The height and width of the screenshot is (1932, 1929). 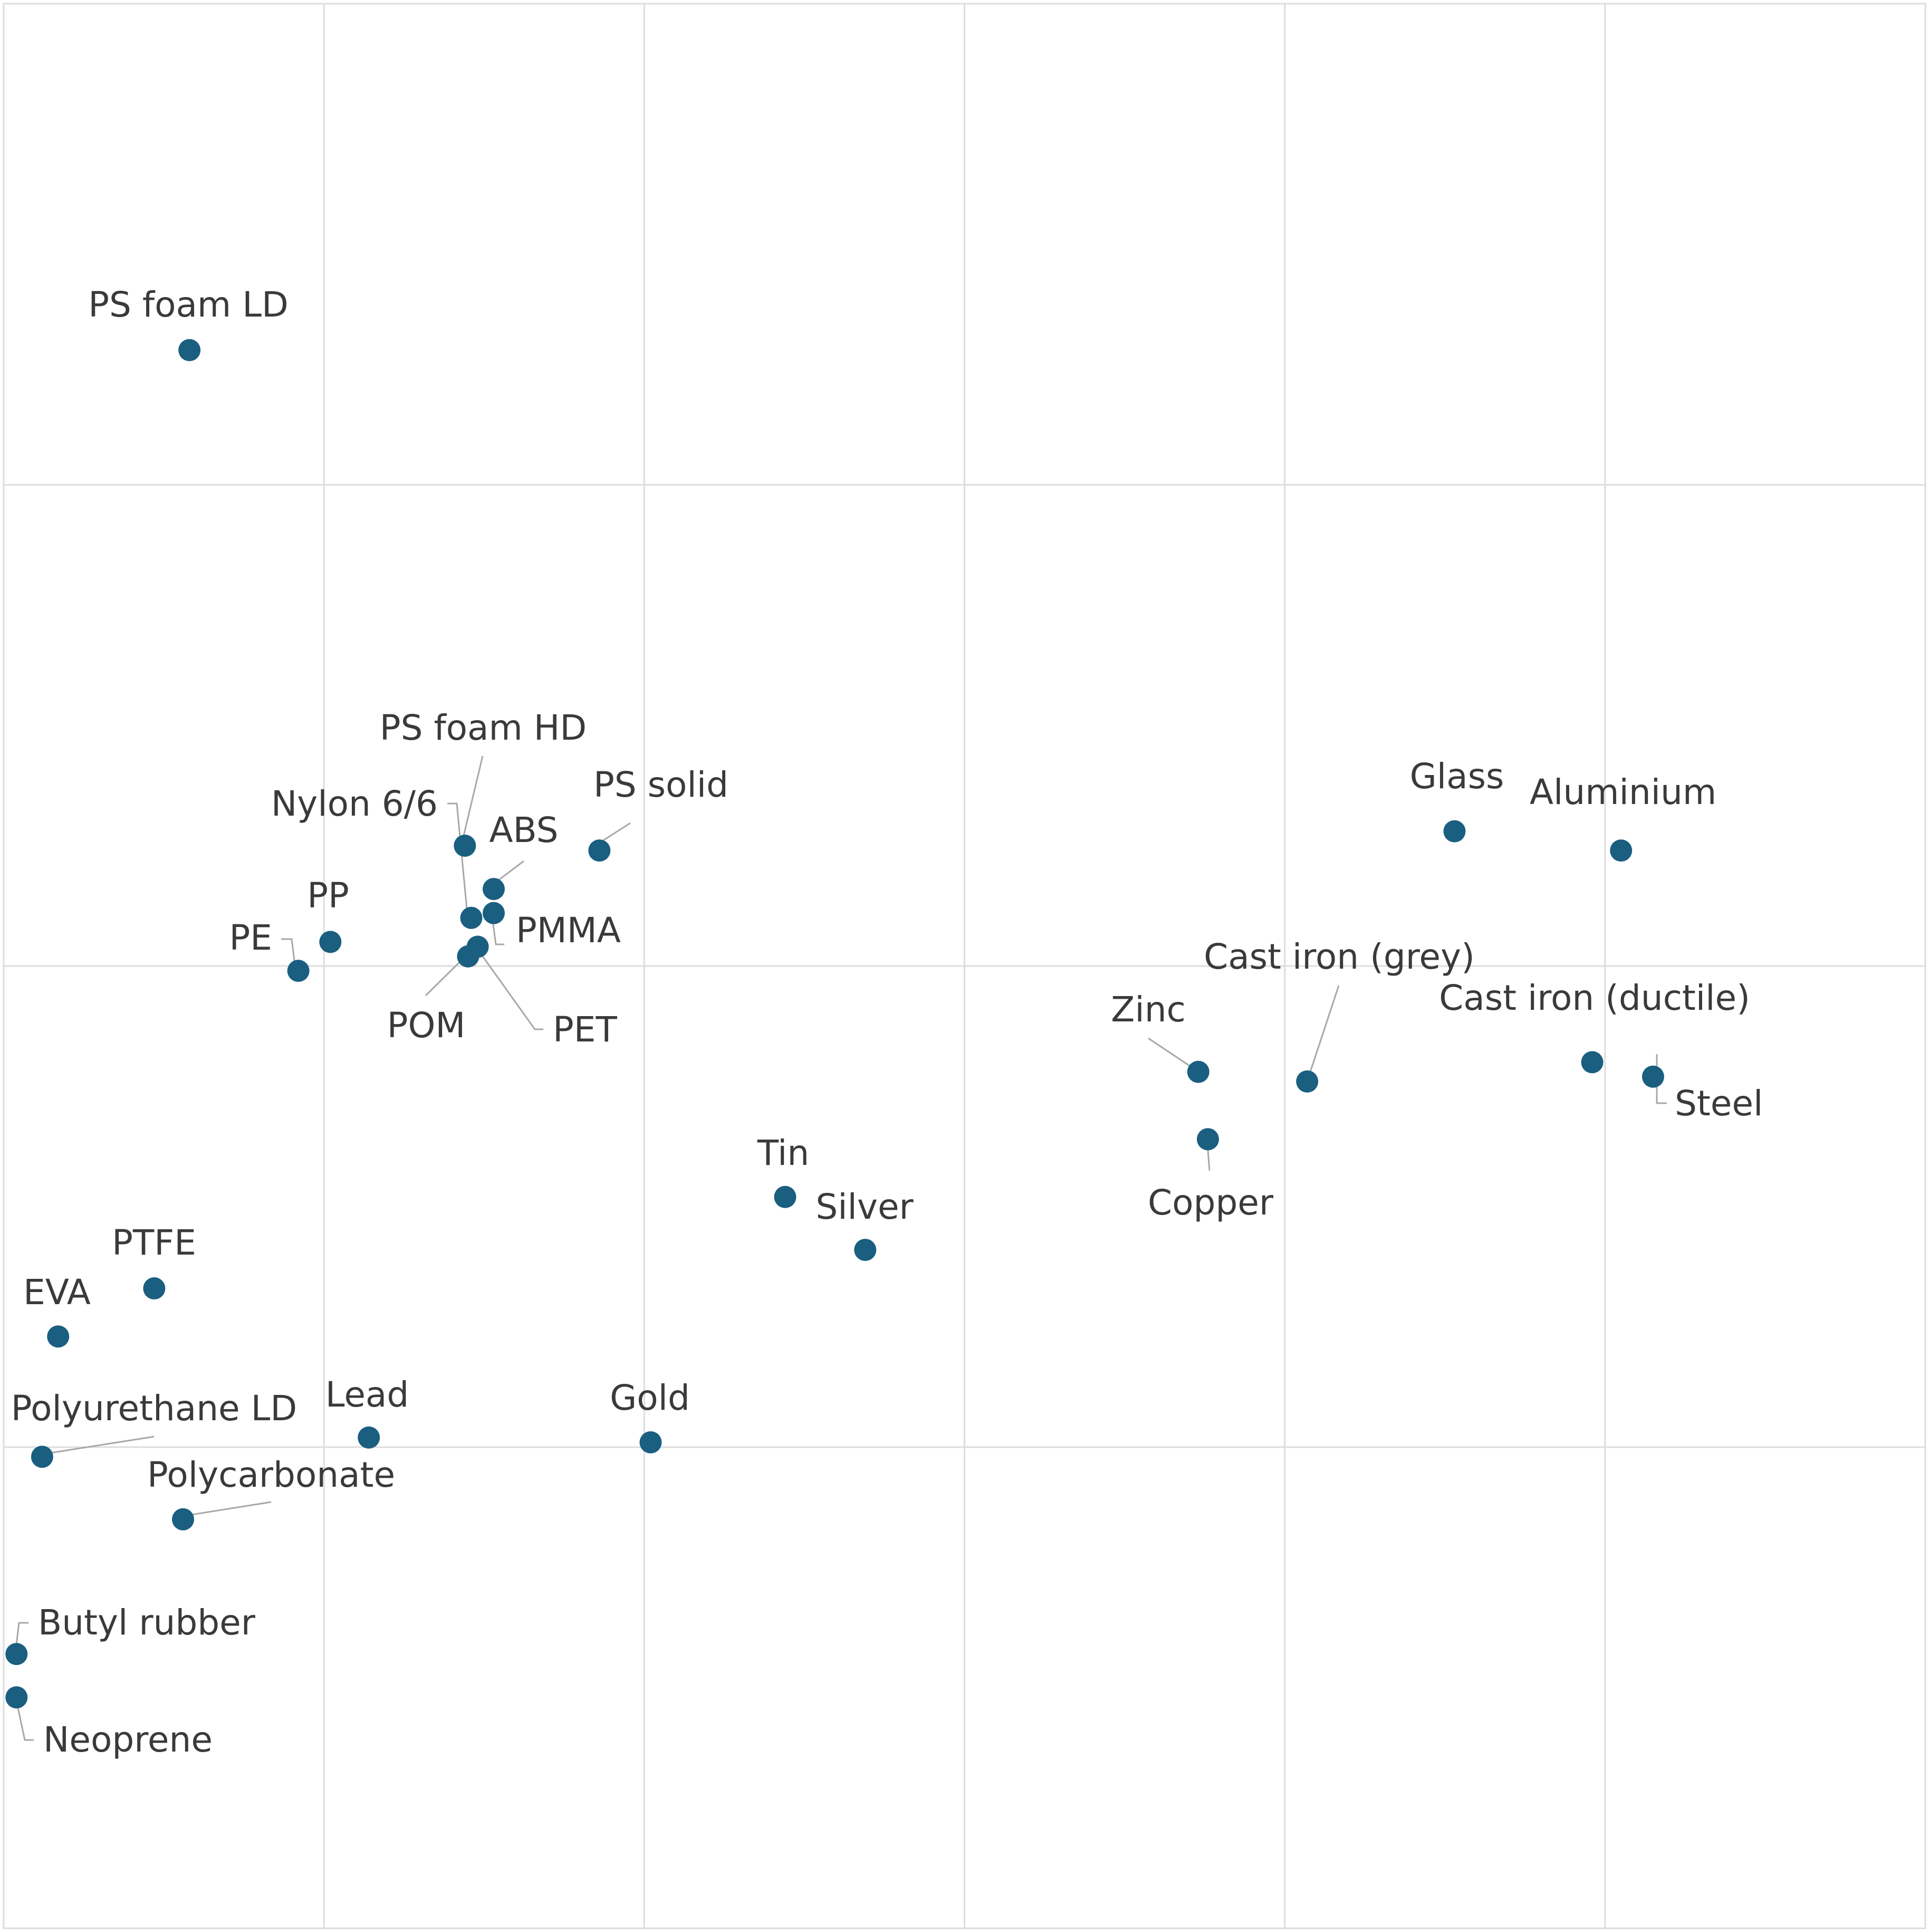 What do you see at coordinates (660, 785) in the screenshot?
I see `point-label-ps-solid: PS solid` at bounding box center [660, 785].